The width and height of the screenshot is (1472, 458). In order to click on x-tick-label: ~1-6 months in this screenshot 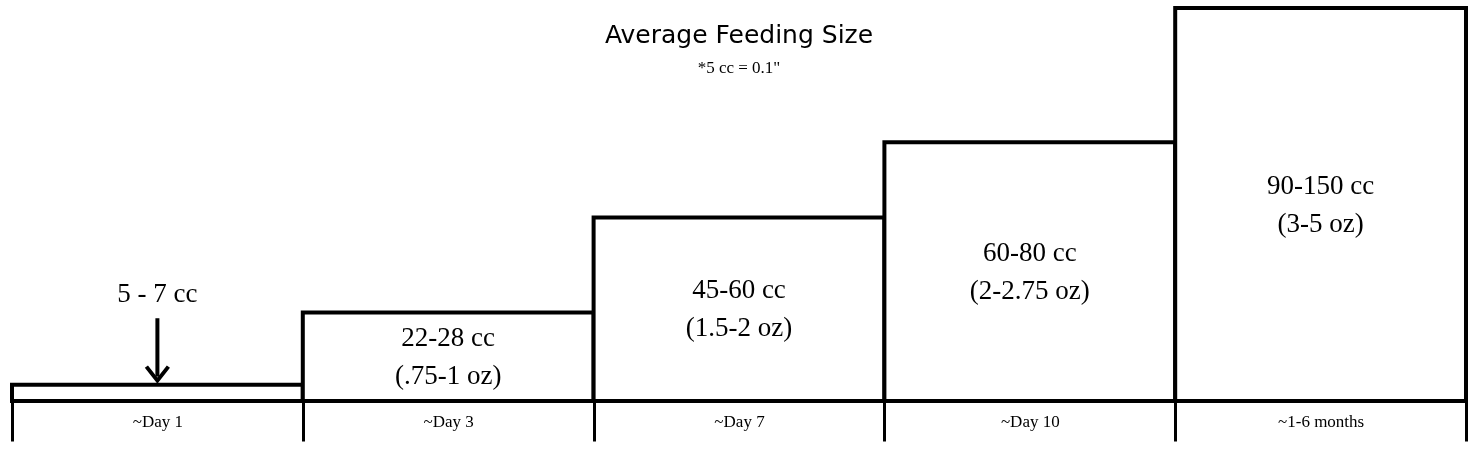, I will do `click(1321, 421)`.